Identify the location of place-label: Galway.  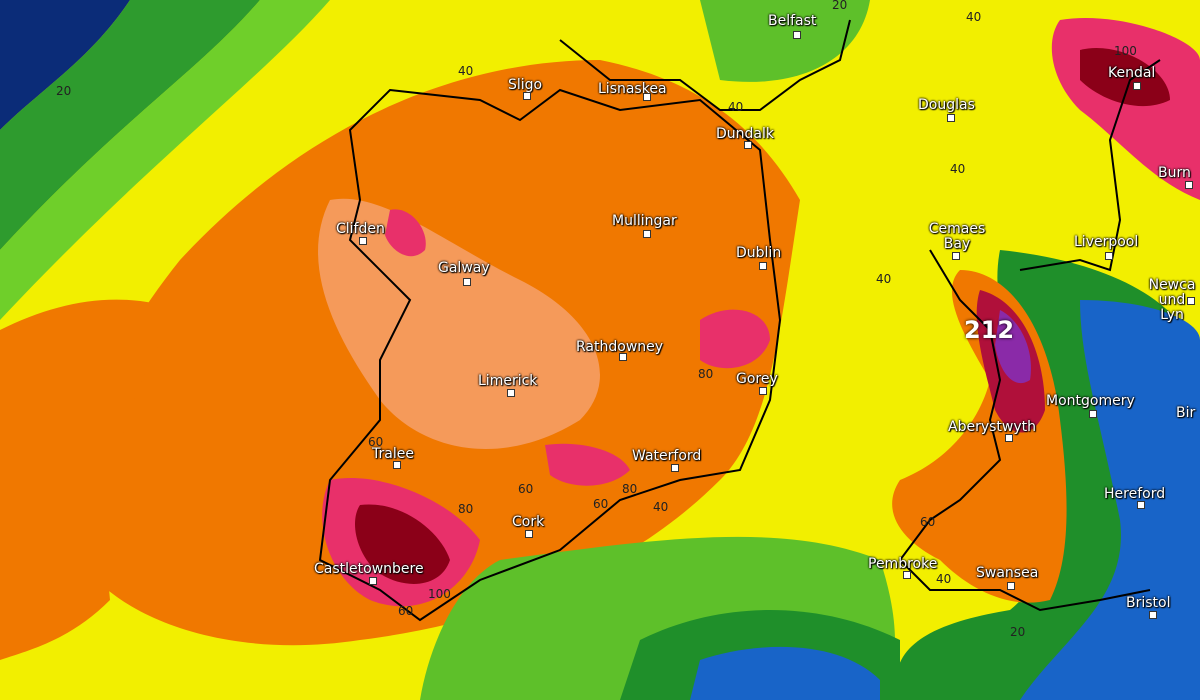
(464, 268).